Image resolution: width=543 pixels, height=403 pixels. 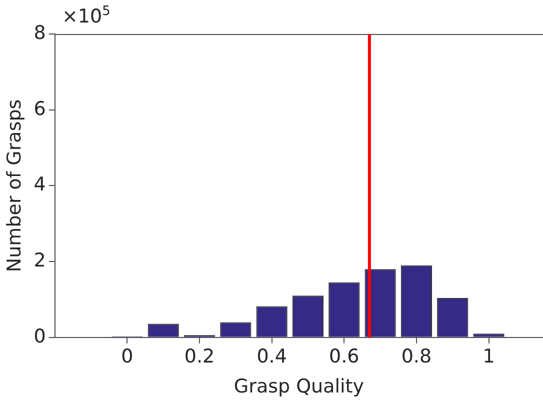 What do you see at coordinates (40, 185) in the screenshot?
I see `y-tick-label: 4` at bounding box center [40, 185].